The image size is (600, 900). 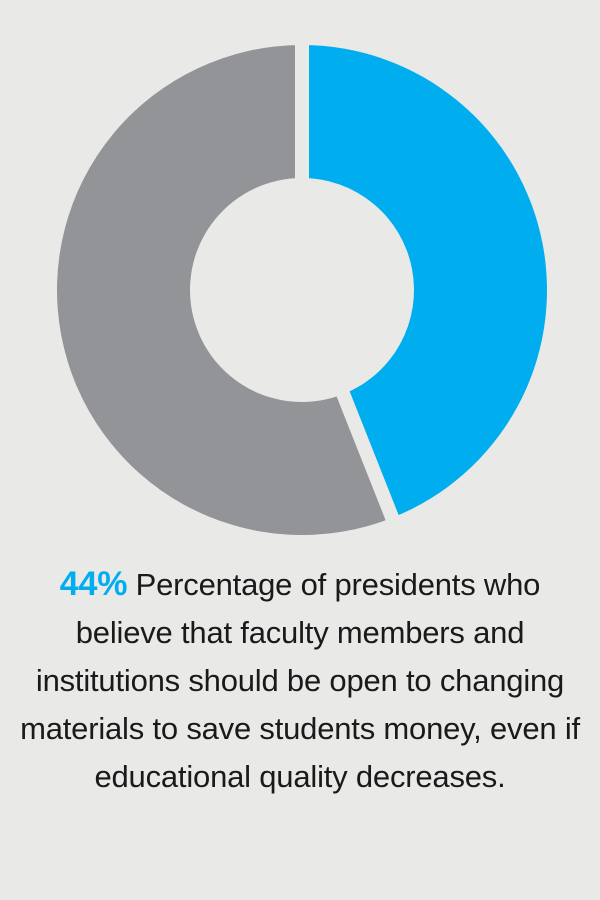 What do you see at coordinates (93, 584) in the screenshot?
I see `caption-percent: 44%` at bounding box center [93, 584].